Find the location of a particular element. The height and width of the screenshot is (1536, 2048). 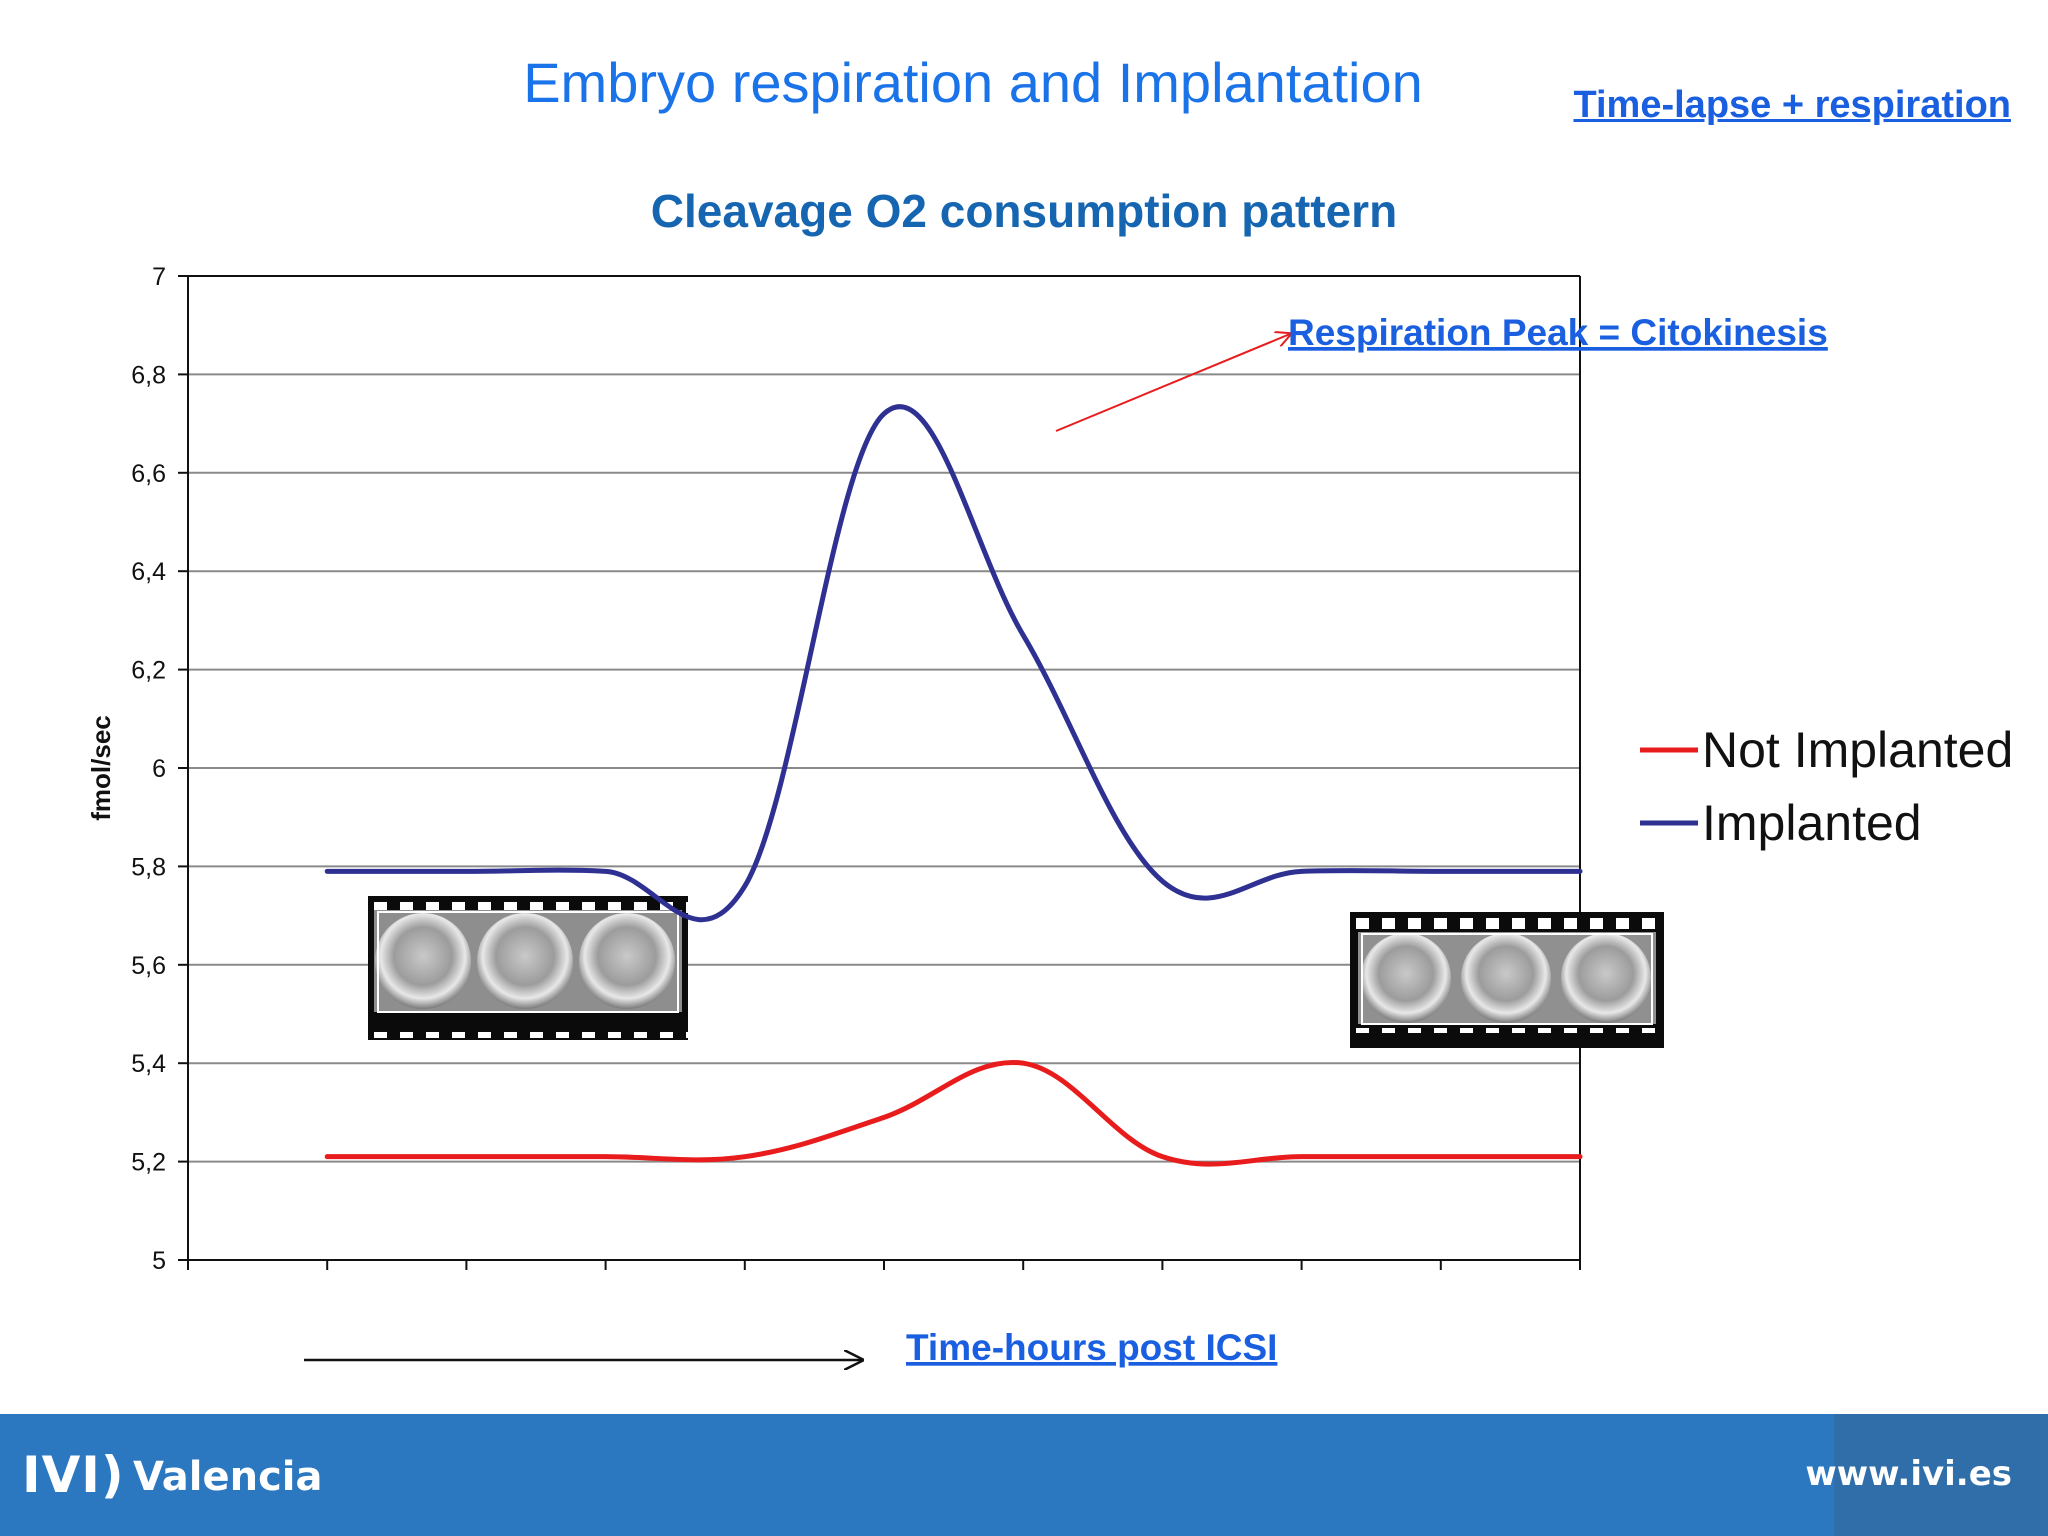

y-tick-label: 6 is located at coordinates (159, 769).